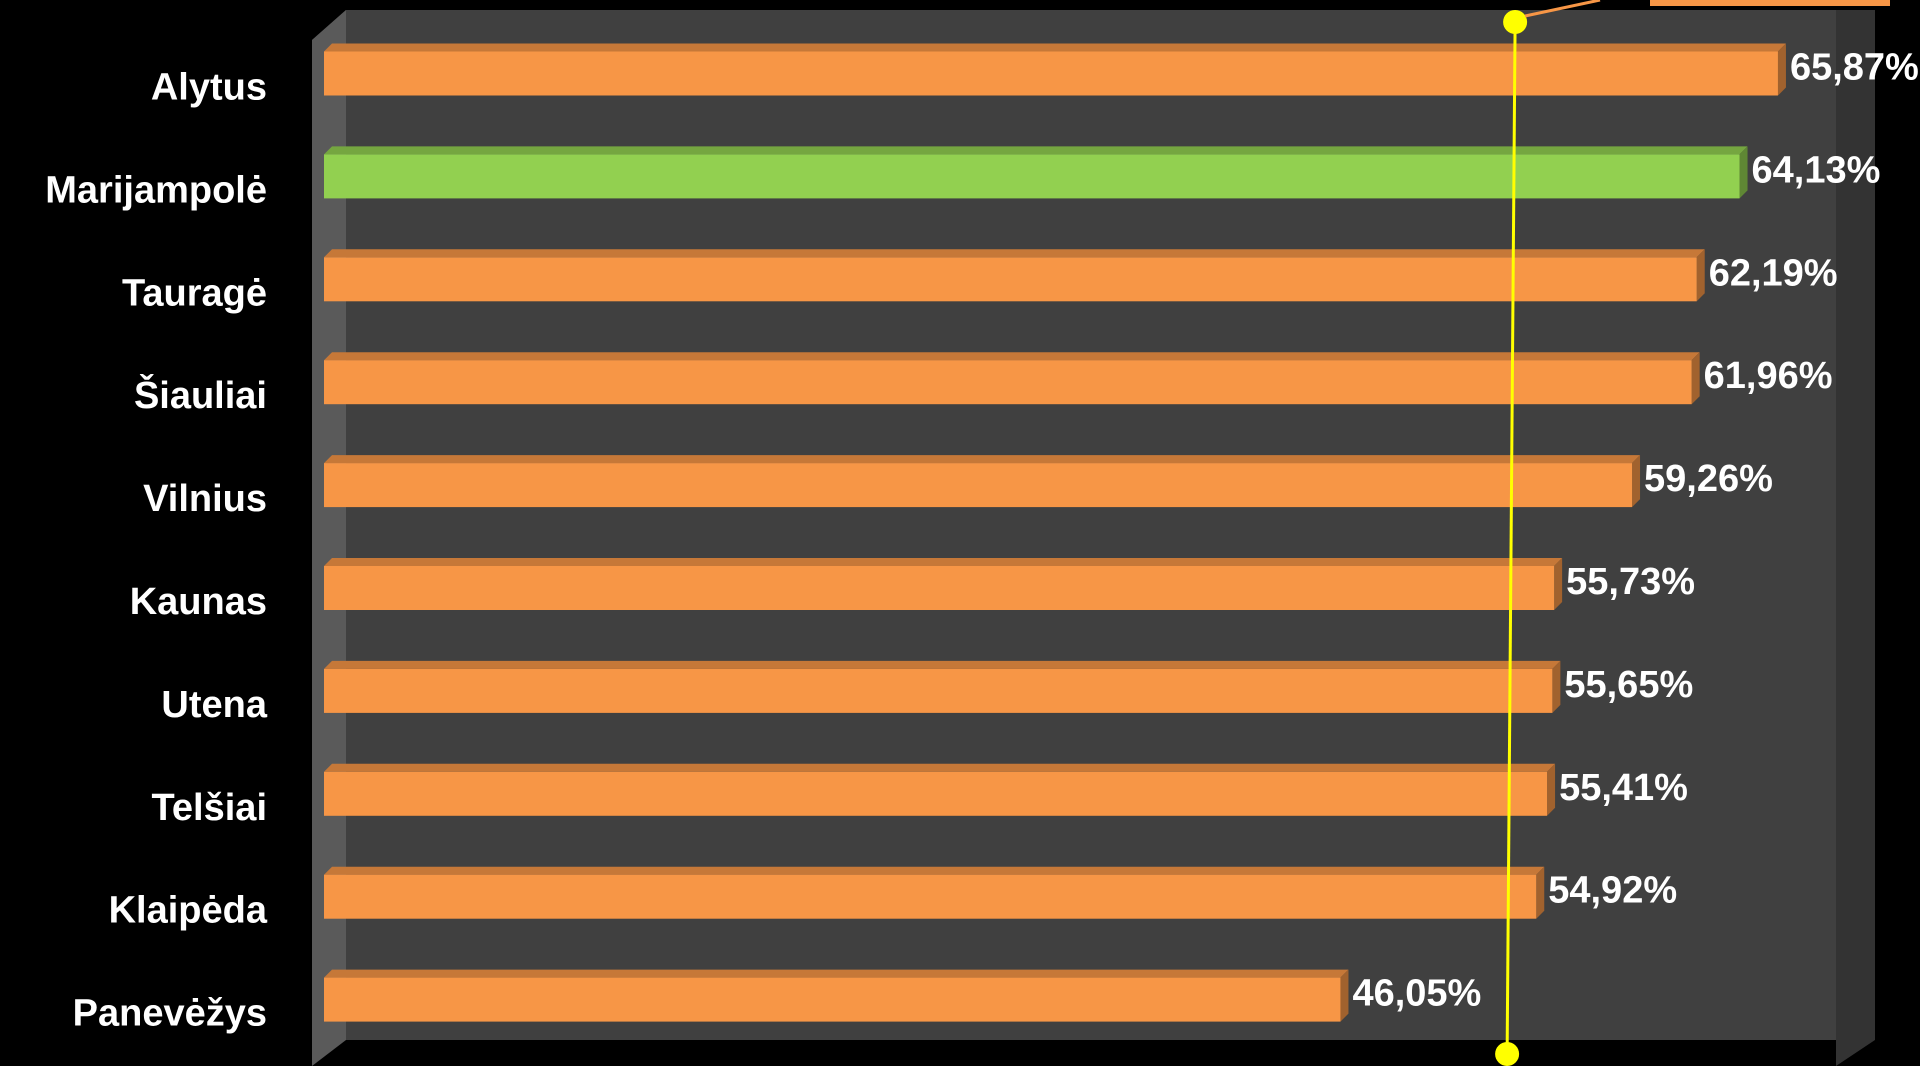  Describe the element at coordinates (1511, 538) in the screenshot. I see `reference-line` at that location.